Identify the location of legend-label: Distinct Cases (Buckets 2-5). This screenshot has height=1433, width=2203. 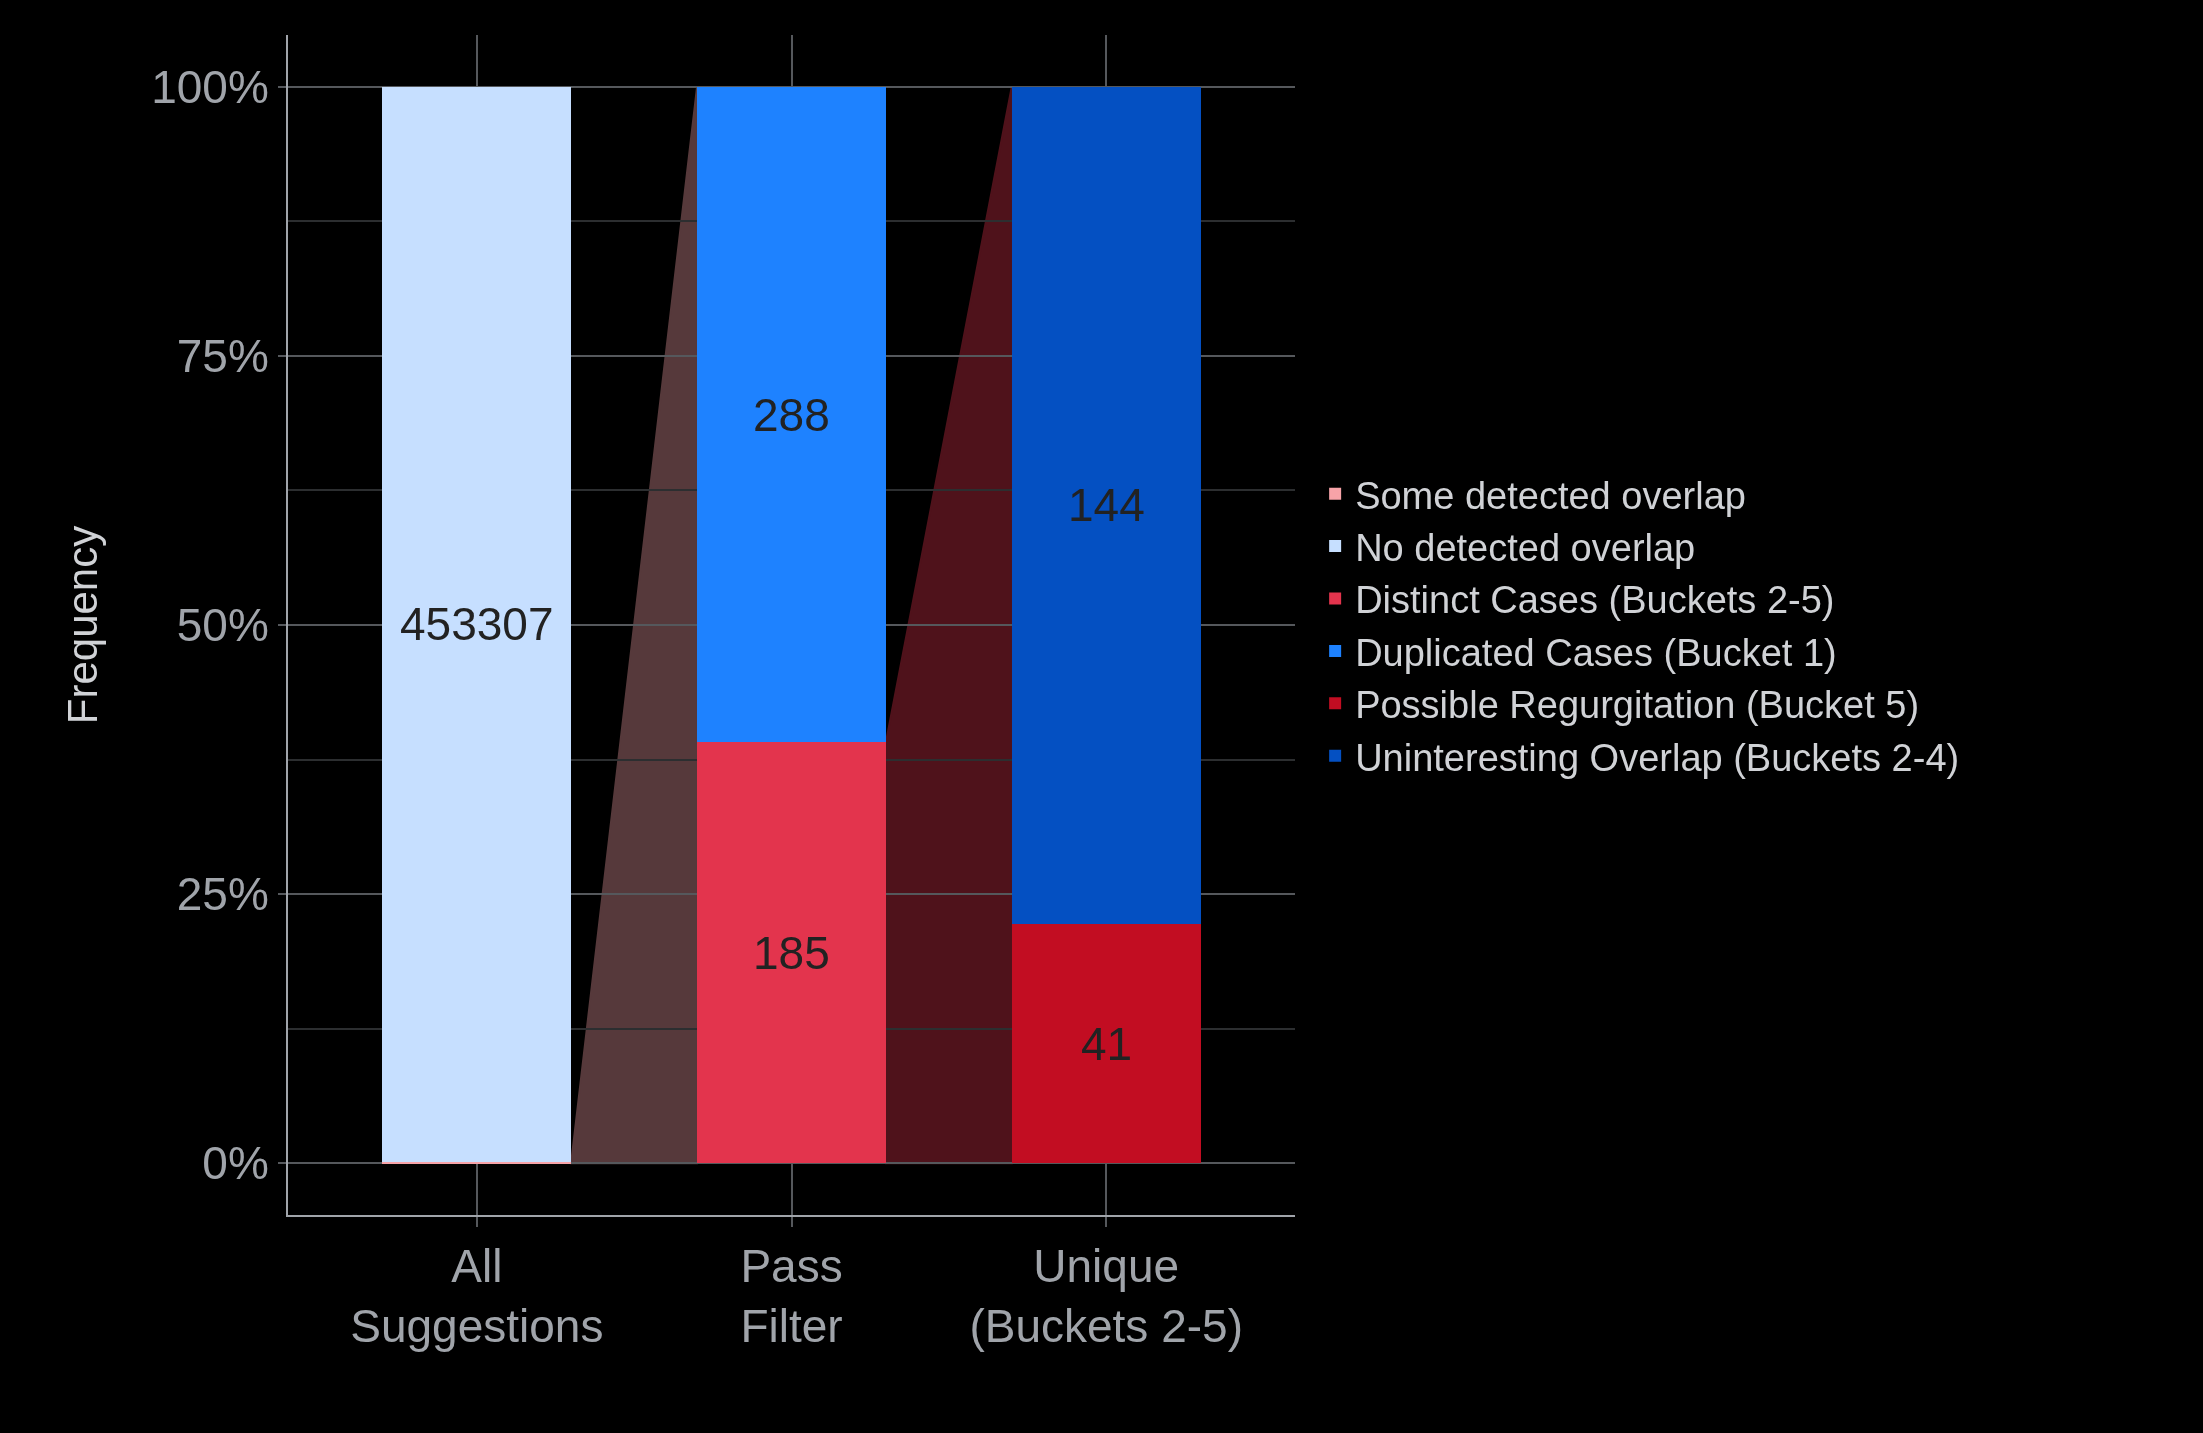
(1595, 600).